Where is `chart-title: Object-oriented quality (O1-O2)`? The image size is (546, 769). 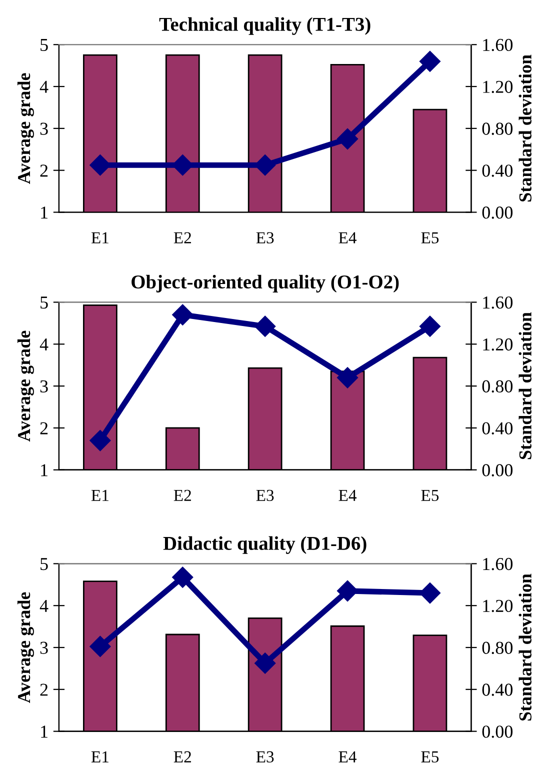
chart-title: Object-oriented quality (O1-O2) is located at coordinates (265, 283).